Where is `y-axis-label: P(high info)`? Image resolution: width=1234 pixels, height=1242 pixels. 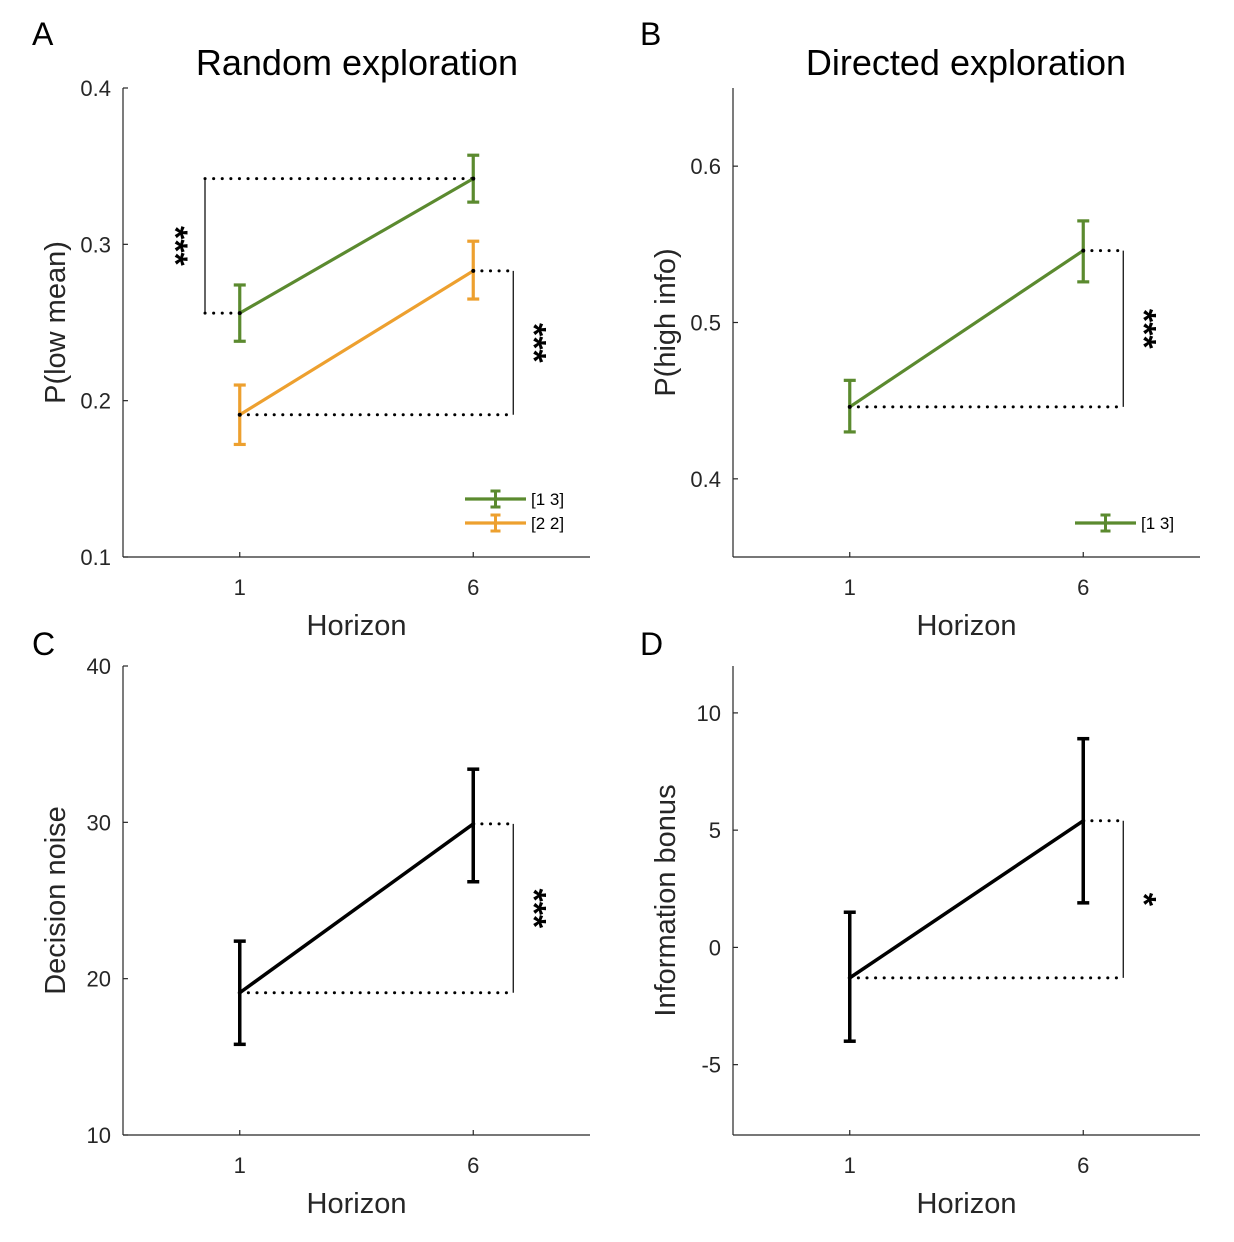
y-axis-label: P(high info) is located at coordinates (666, 322).